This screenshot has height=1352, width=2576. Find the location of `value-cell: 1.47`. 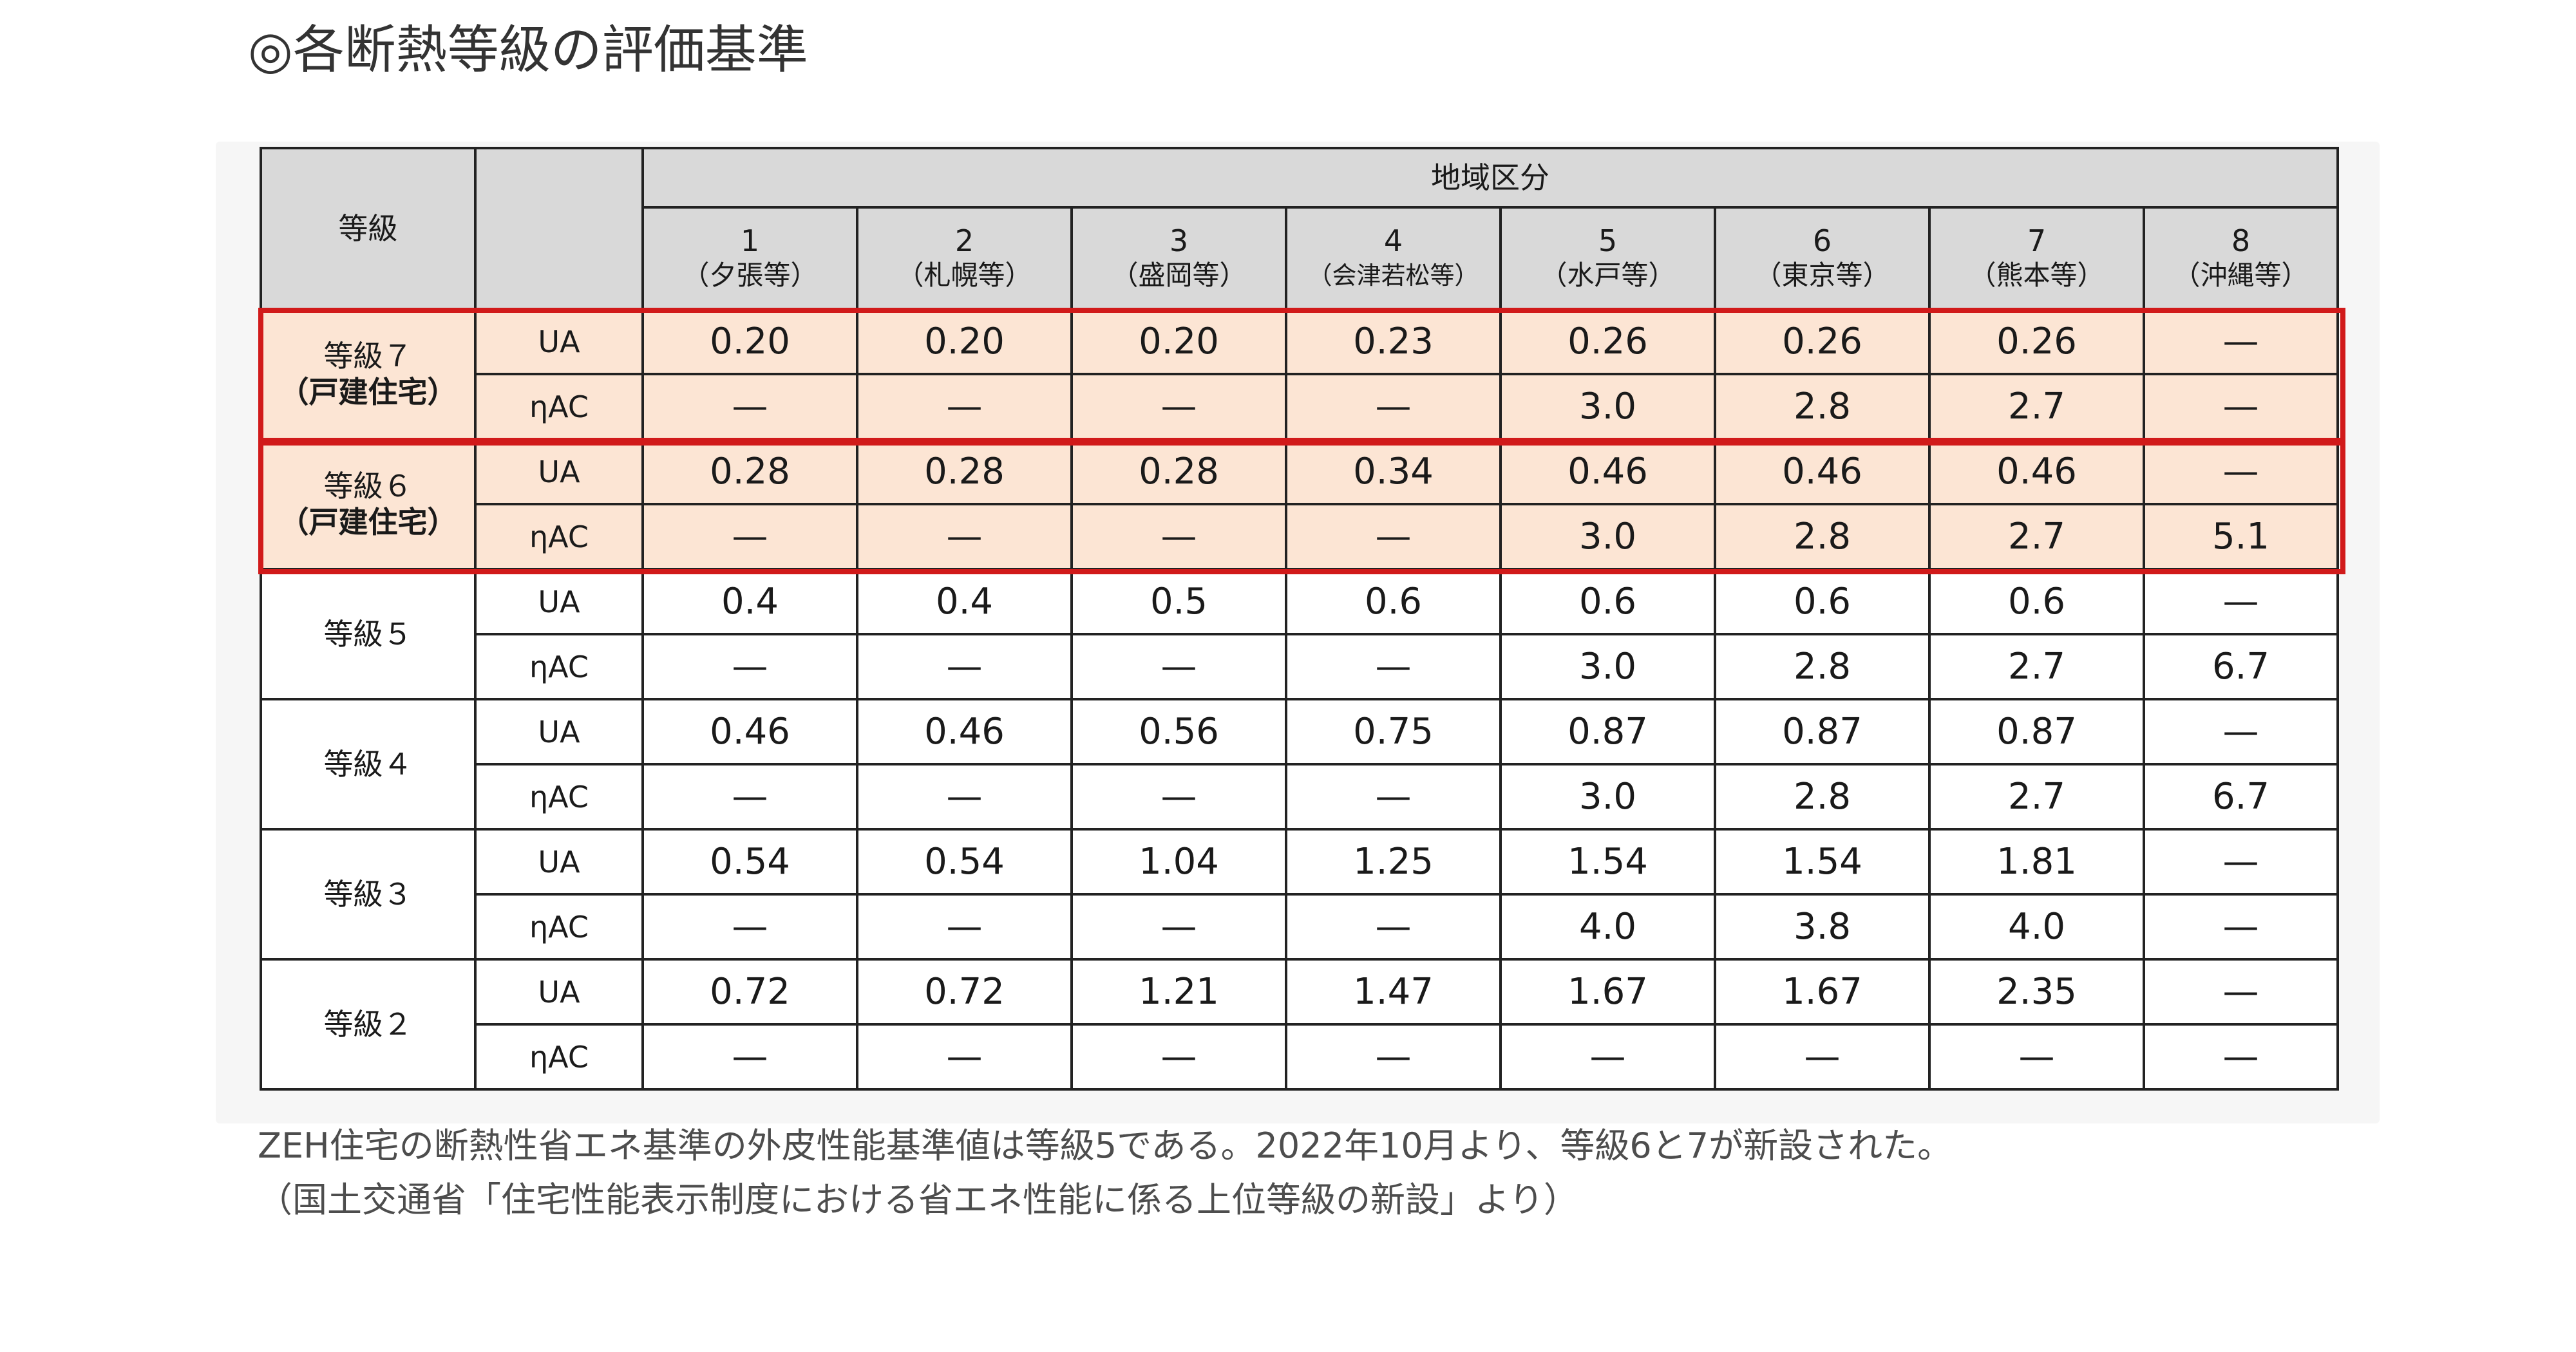

value-cell: 1.47 is located at coordinates (1393, 992).